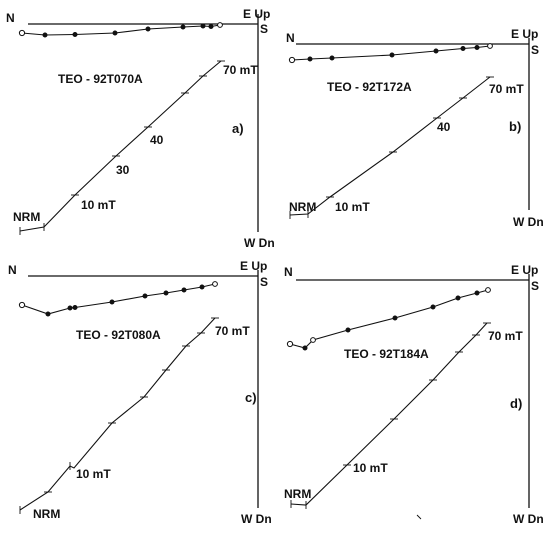 The height and width of the screenshot is (533, 550). I want to click on panel-b-label-wdn: W Dn, so click(528, 222).